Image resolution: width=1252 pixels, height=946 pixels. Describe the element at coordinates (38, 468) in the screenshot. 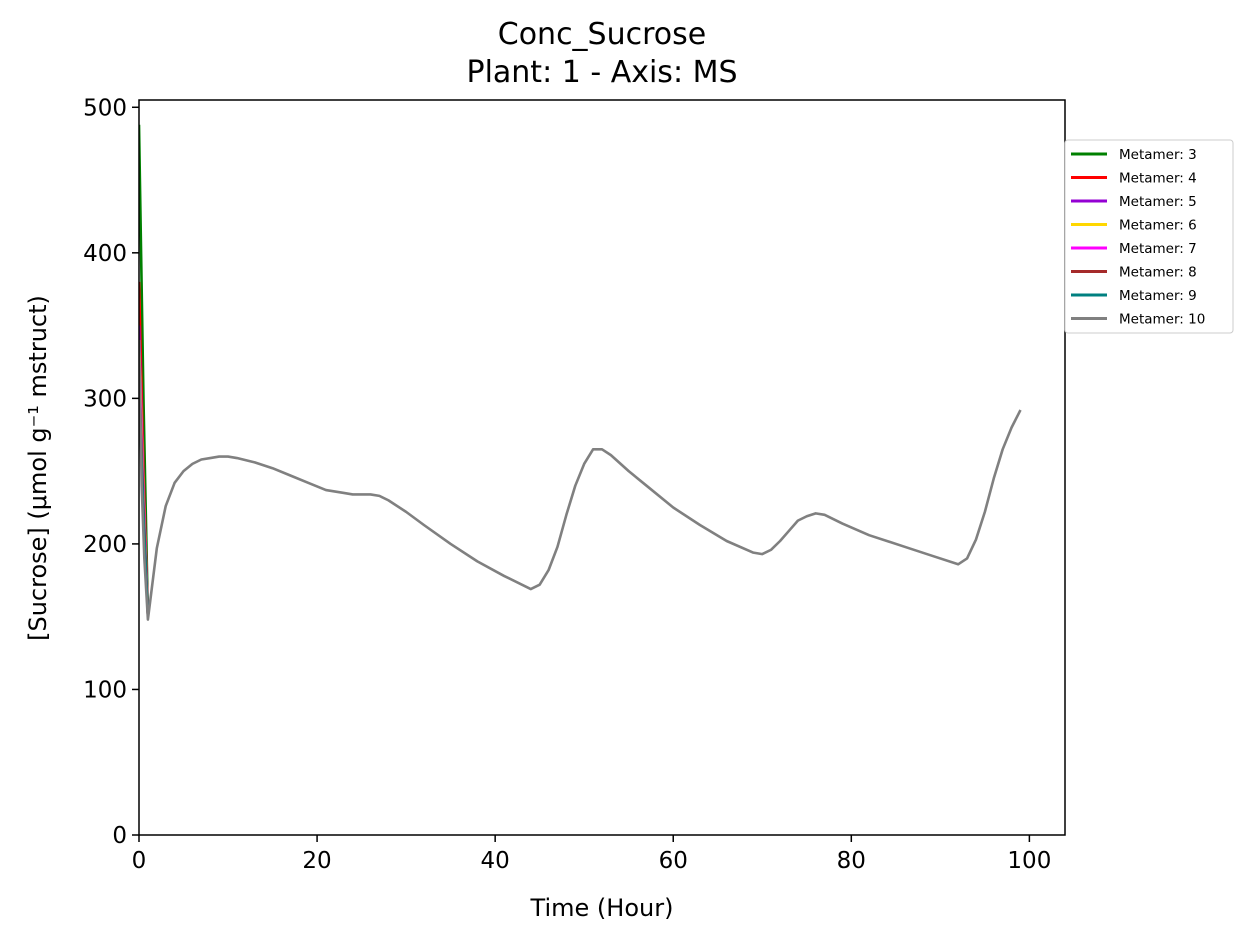

I see `y-axis-label: [Sucrose] (μmol g⁻¹ mstruct)` at that location.